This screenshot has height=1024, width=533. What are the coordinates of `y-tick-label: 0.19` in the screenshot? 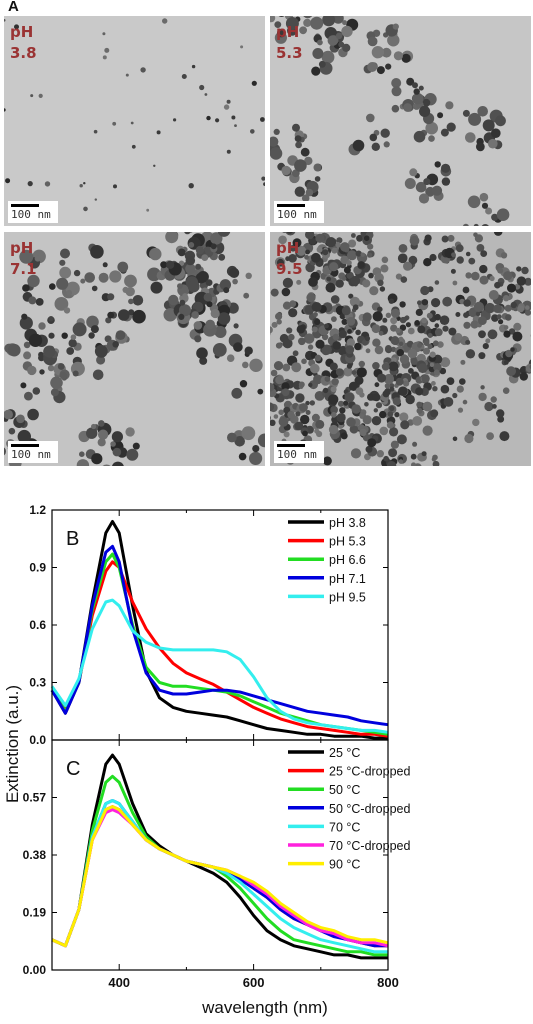 It's located at (35, 913).